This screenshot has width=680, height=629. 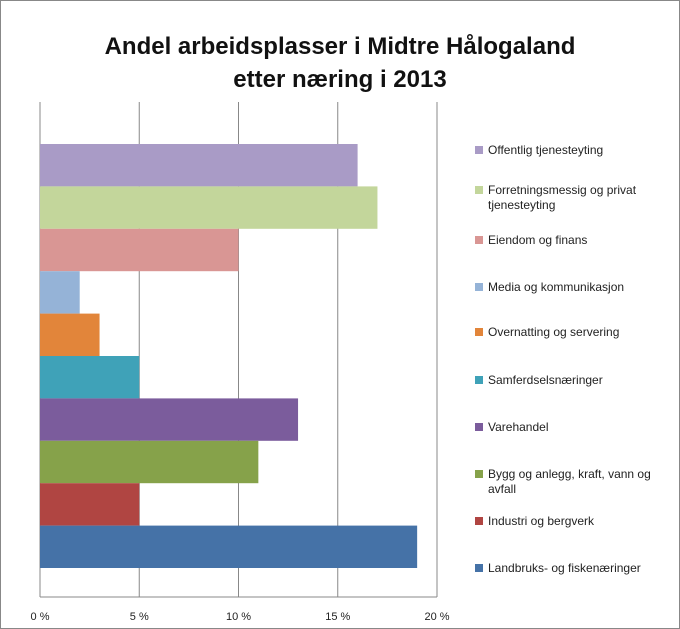 I want to click on legend-entry: Offentlig tjenesteyting, so click(x=575, y=150).